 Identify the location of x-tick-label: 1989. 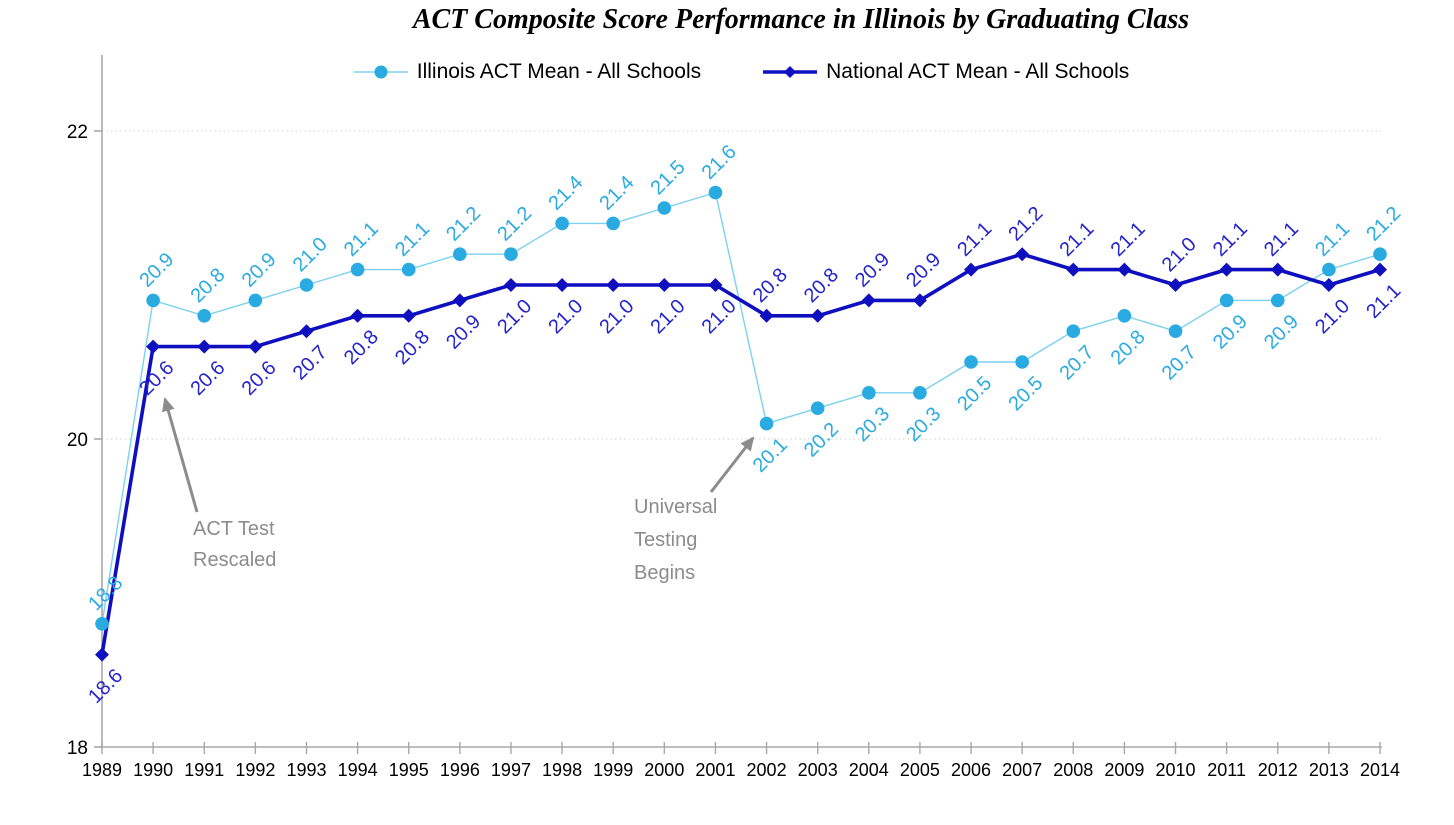
(102, 770).